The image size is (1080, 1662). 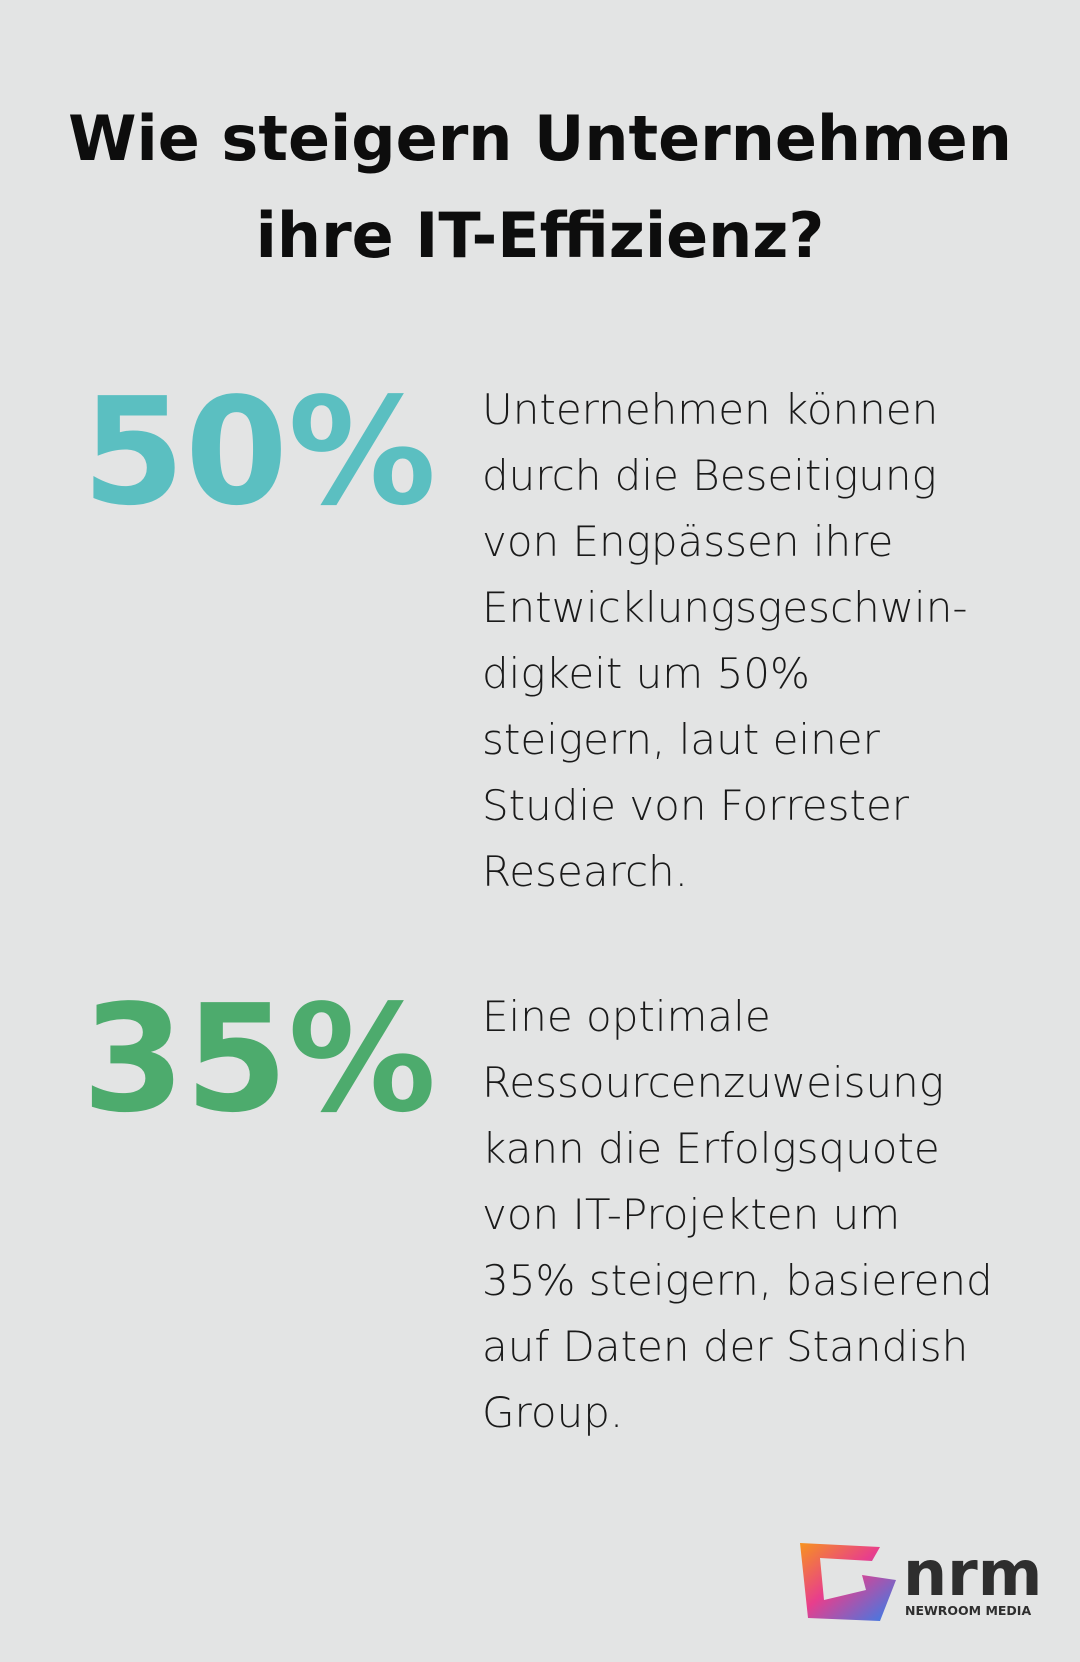 I want to click on stat-text-line: Unternehmen können, so click(x=710, y=409).